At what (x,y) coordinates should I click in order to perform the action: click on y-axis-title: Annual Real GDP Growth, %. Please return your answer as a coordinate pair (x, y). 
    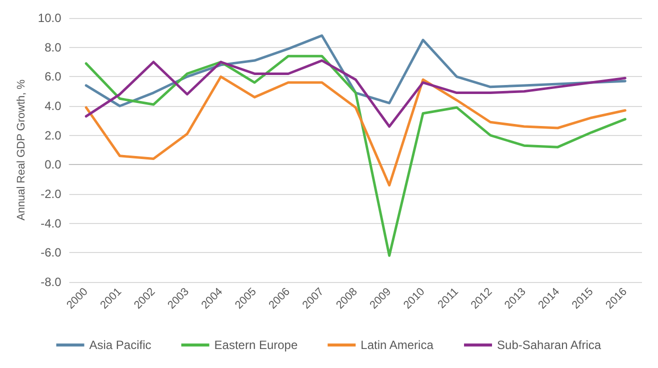
    Looking at the image, I should click on (22, 150).